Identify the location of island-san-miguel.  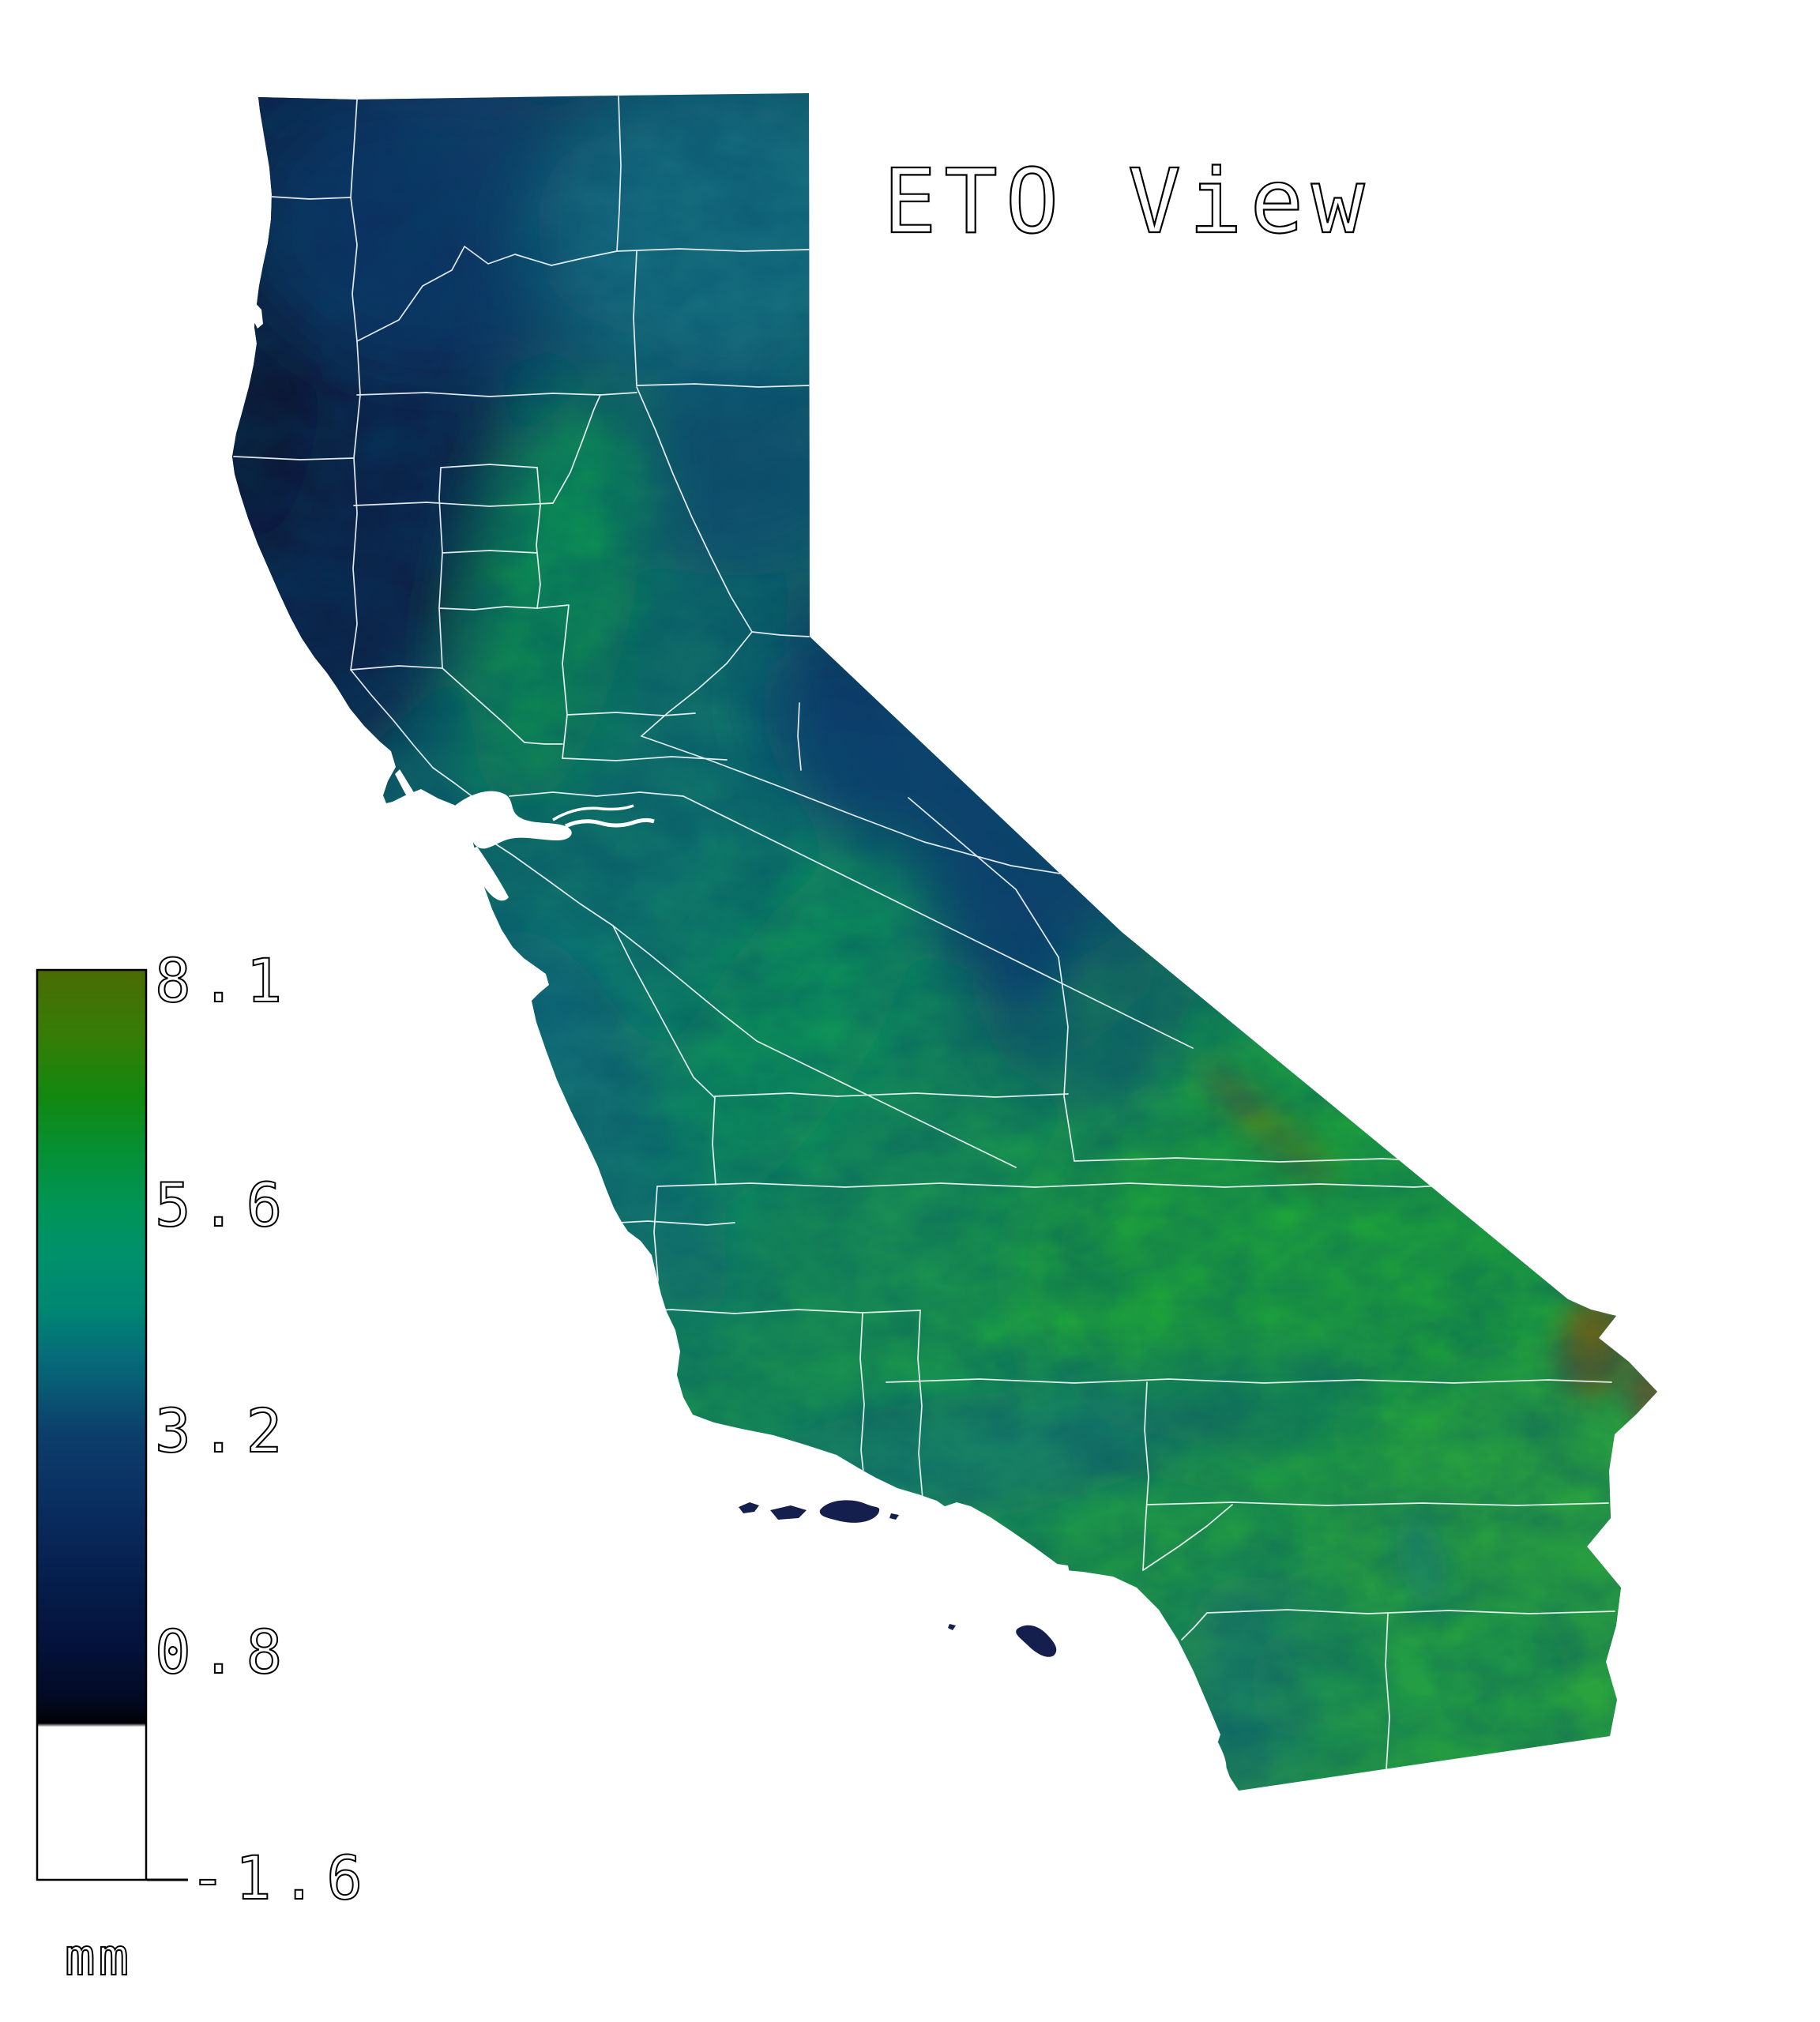
(749, 1507).